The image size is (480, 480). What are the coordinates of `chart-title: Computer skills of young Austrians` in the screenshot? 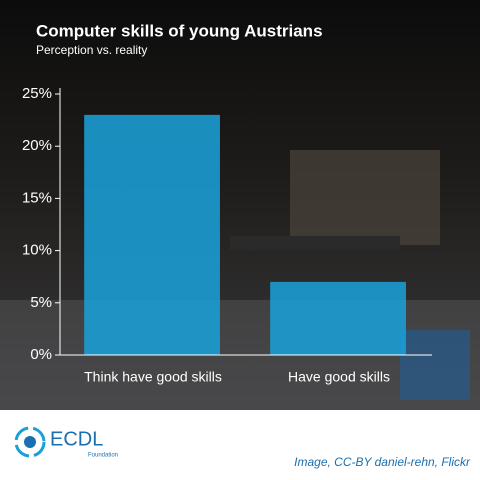 It's located at (179, 30).